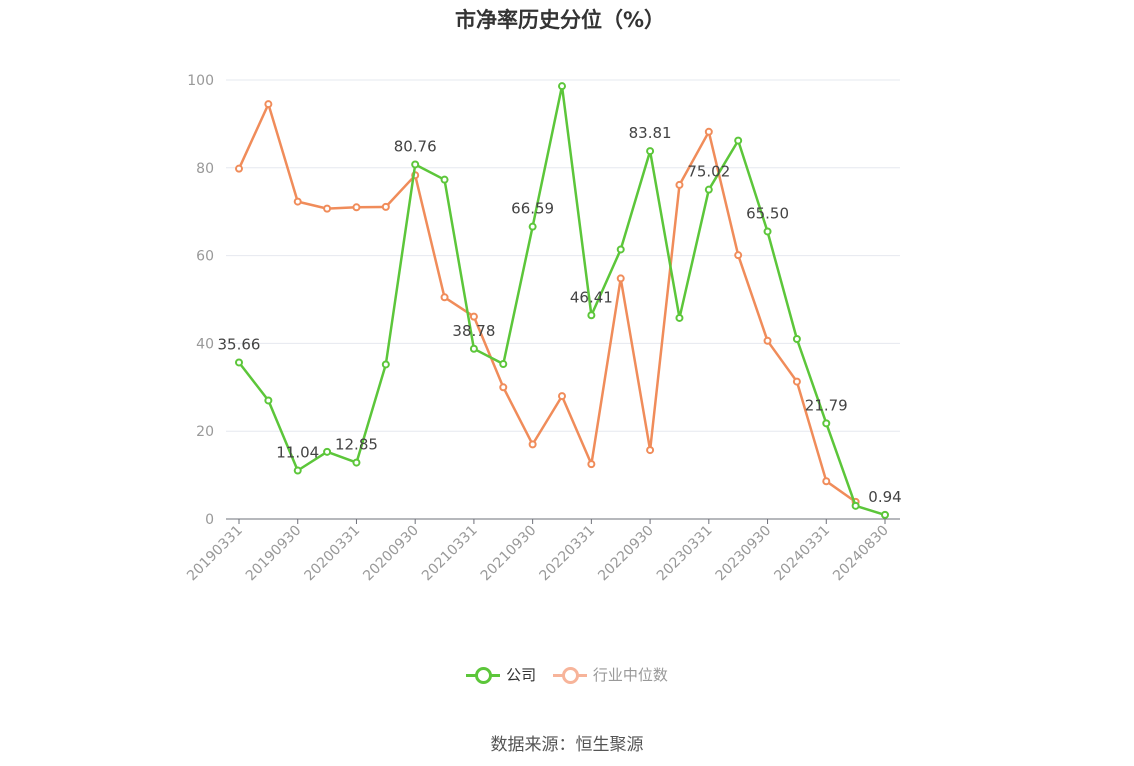 This screenshot has width=1134, height=766. What do you see at coordinates (356, 445) in the screenshot?
I see `data-label: 12.85` at bounding box center [356, 445].